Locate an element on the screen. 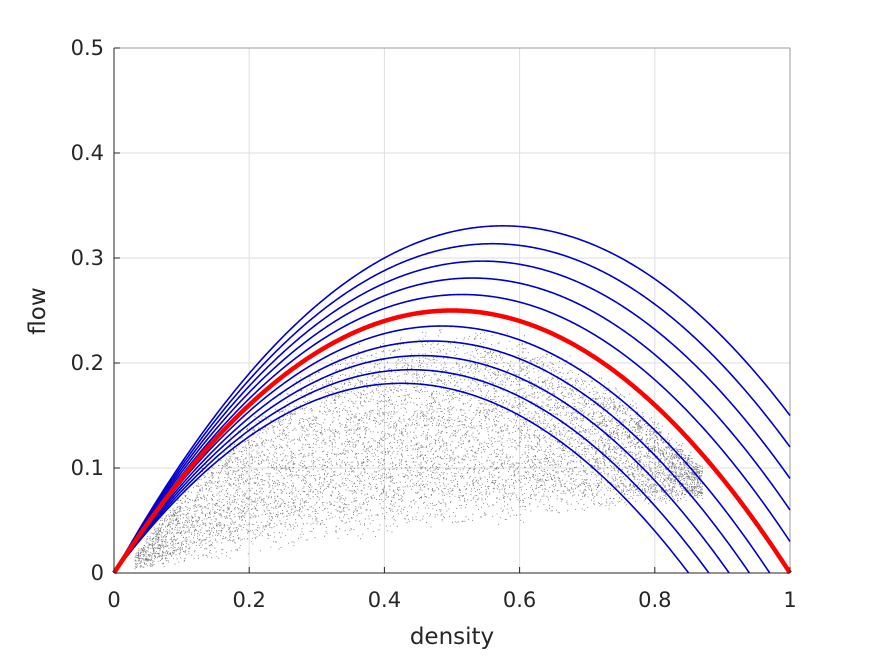  x-tick-label-5: 1 is located at coordinates (789, 600).